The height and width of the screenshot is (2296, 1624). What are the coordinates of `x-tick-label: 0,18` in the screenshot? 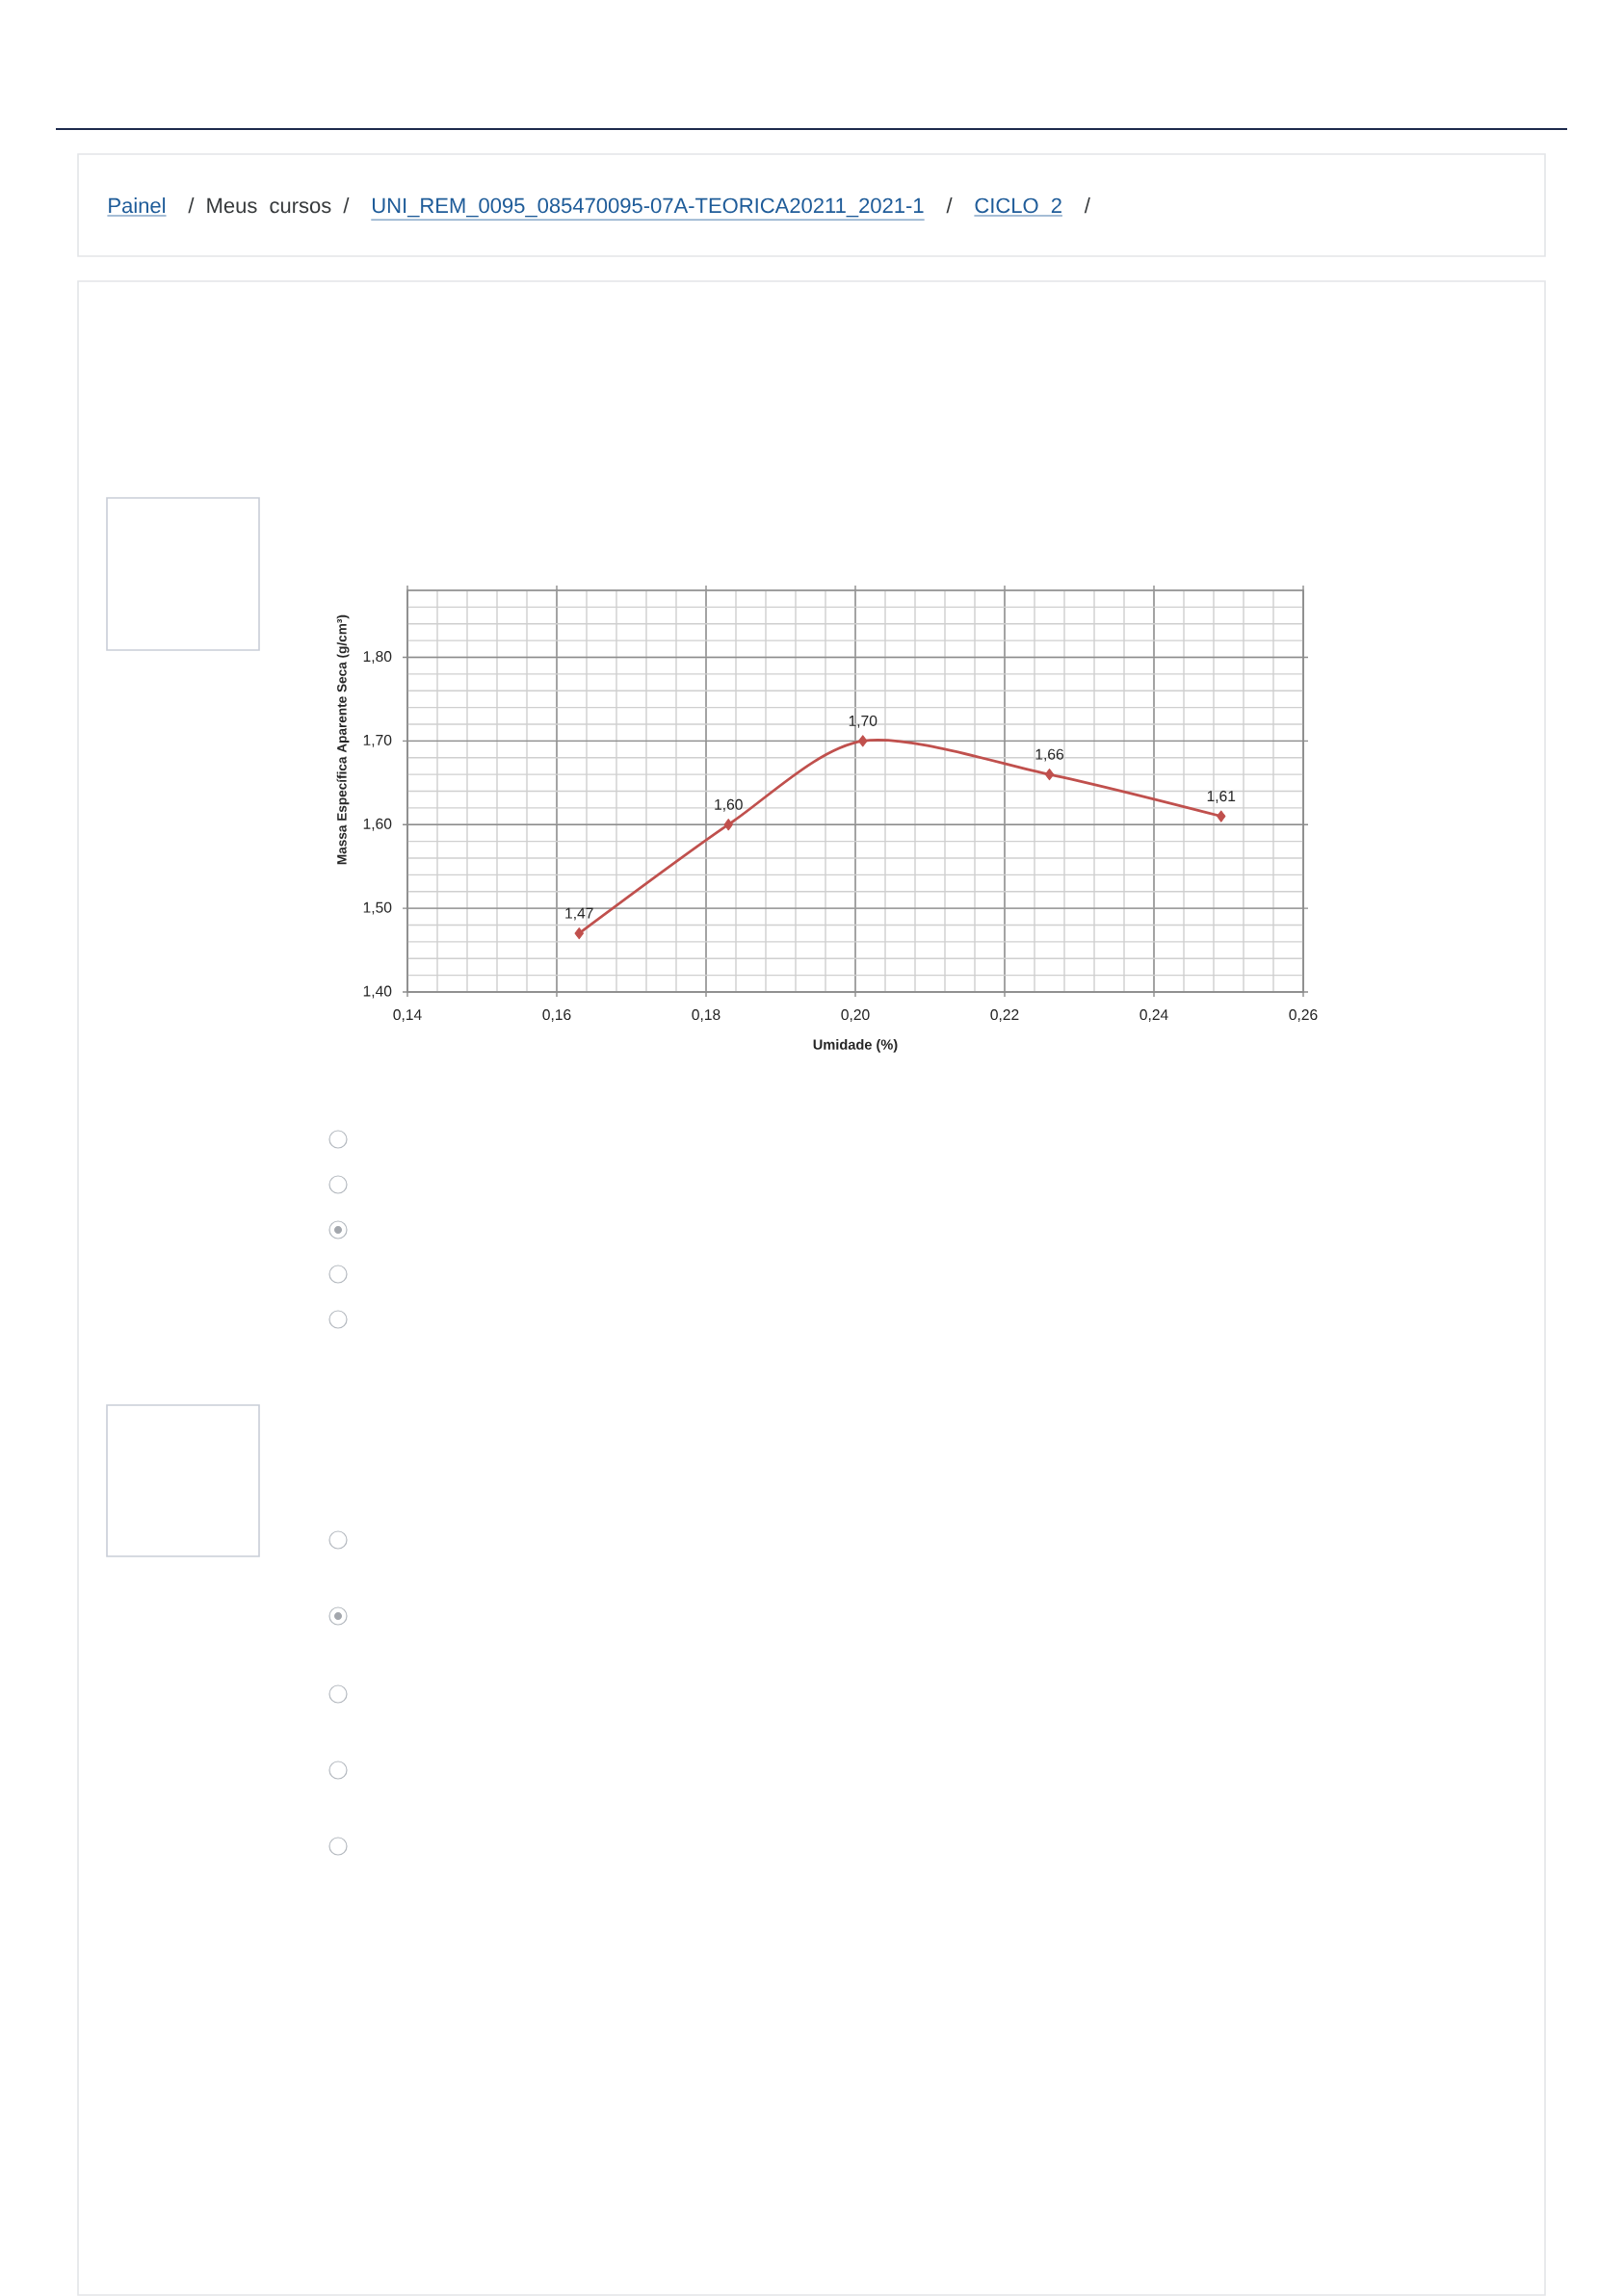 It's located at (706, 1015).